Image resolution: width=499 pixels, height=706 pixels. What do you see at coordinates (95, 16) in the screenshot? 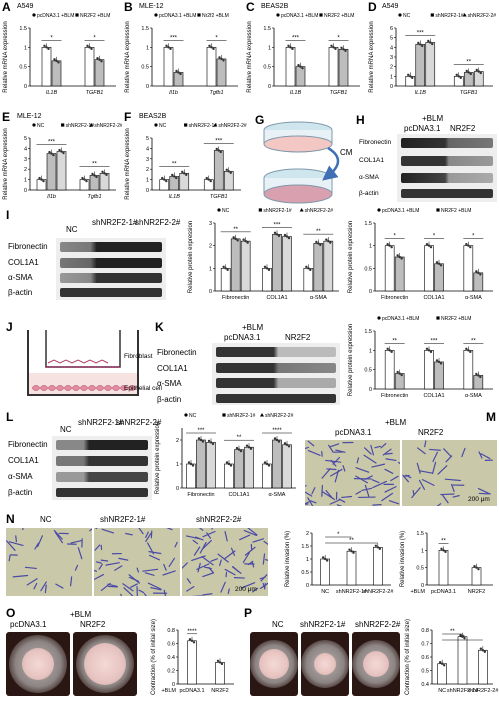
I see `legend-label-a: NR2F2 +BLM` at bounding box center [95, 16].